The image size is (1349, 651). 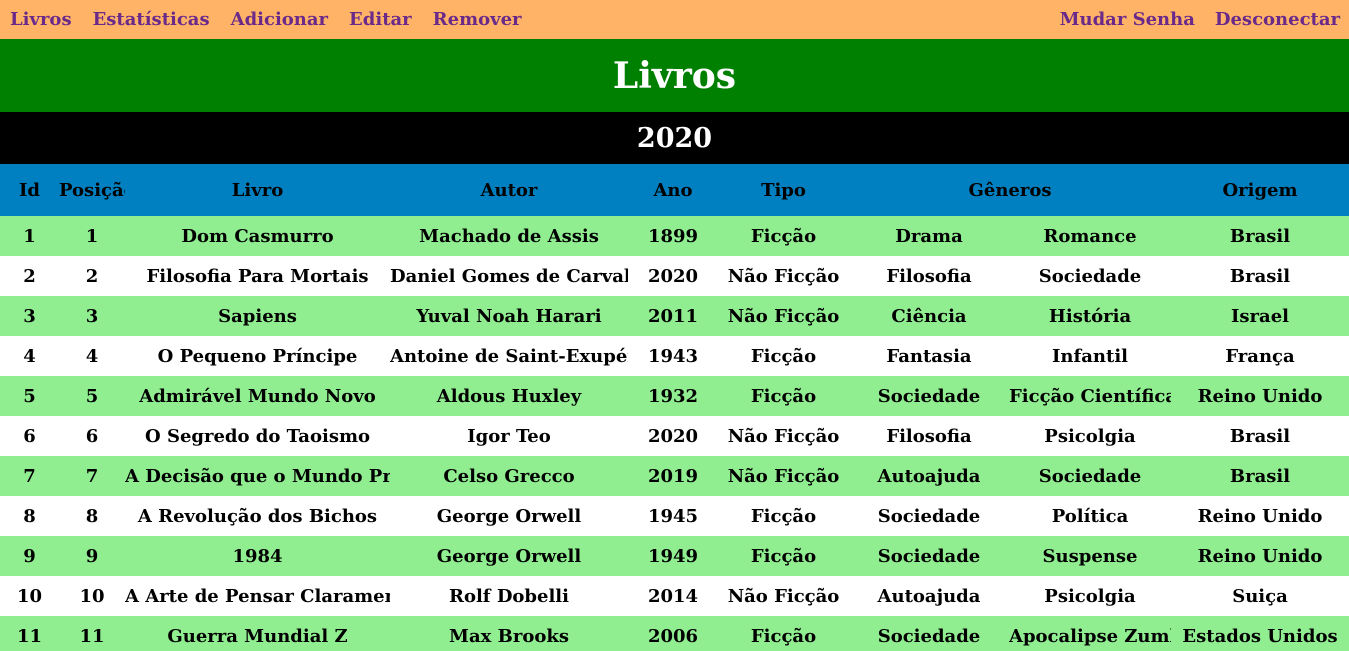 I want to click on cell-livro: Filosofia Para Mortais, so click(x=257, y=276).